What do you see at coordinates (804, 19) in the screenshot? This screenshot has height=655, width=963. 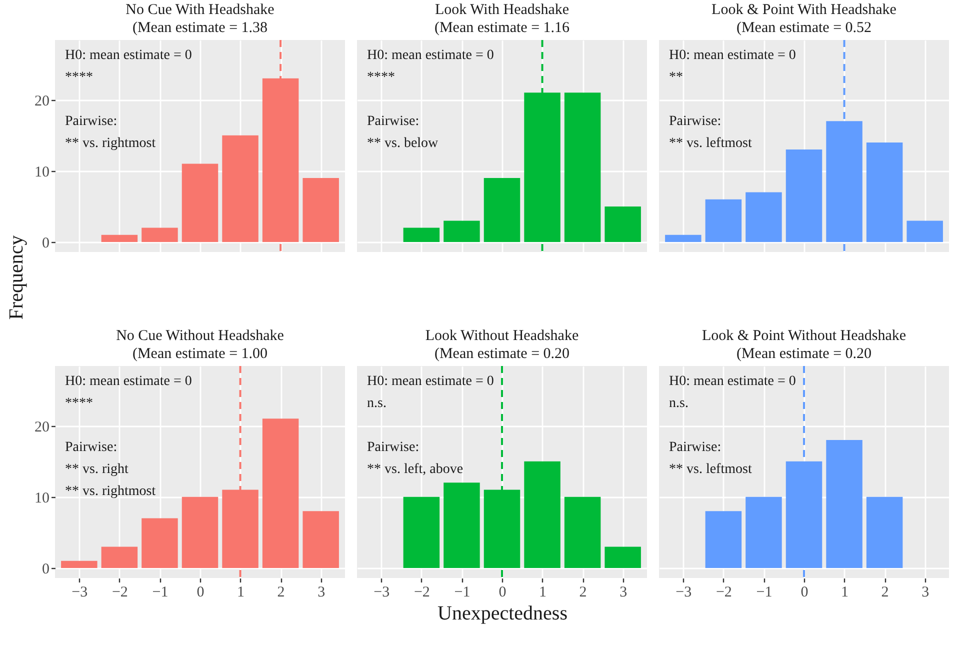 I see `chart-title: Look & Point With Headshake (Mean estimate = 0.52` at bounding box center [804, 19].